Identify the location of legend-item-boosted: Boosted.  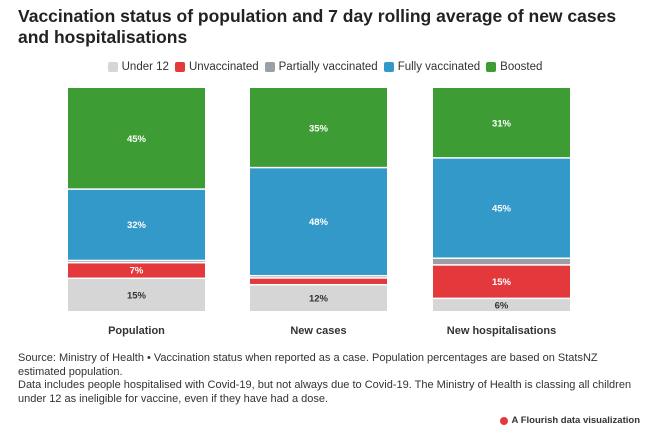
(514, 67).